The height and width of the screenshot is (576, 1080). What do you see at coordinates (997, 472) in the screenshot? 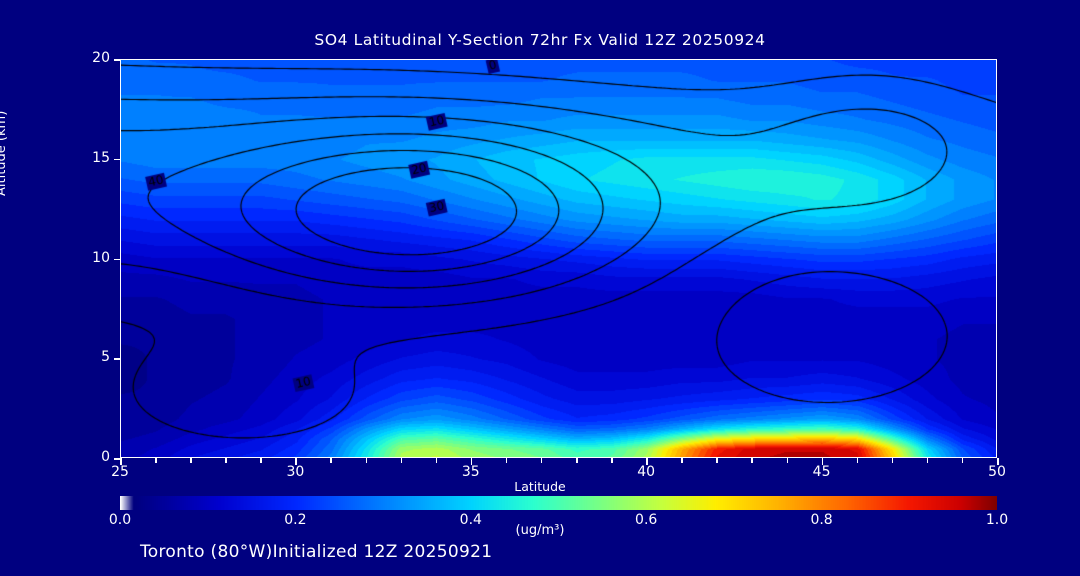
I see `x-tick-label: 50` at bounding box center [997, 472].